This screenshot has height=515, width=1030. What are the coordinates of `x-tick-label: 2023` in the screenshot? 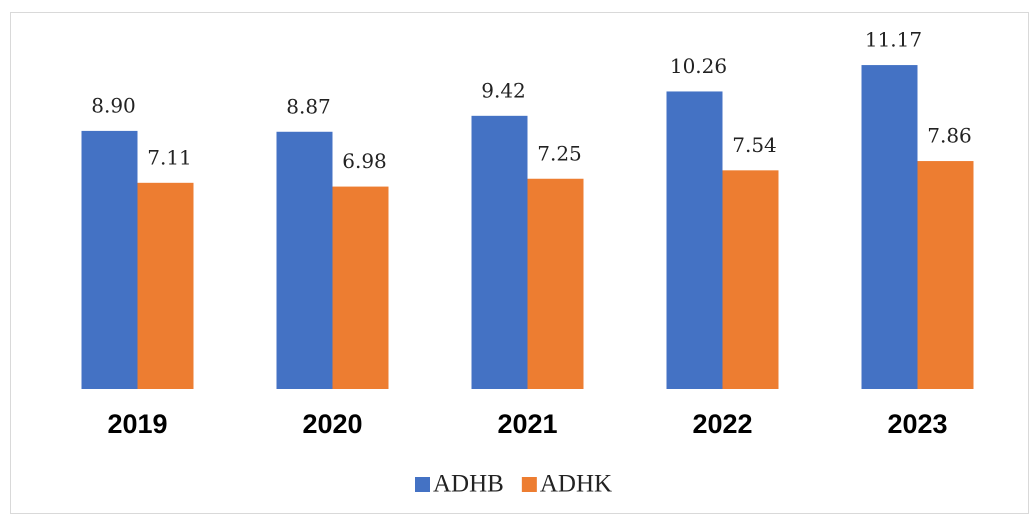 It's located at (917, 424).